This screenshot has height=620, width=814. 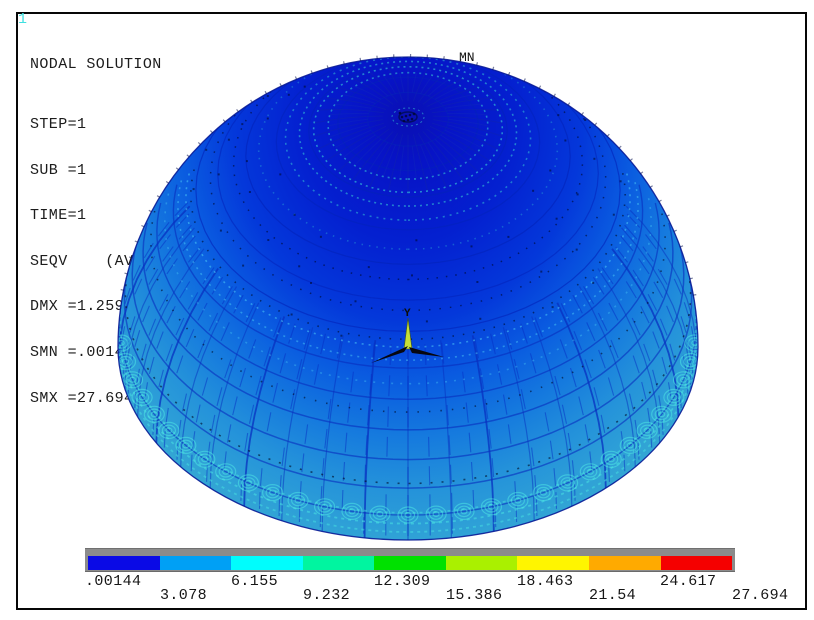 What do you see at coordinates (23, 19) in the screenshot?
I see `plot-number: 1` at bounding box center [23, 19].